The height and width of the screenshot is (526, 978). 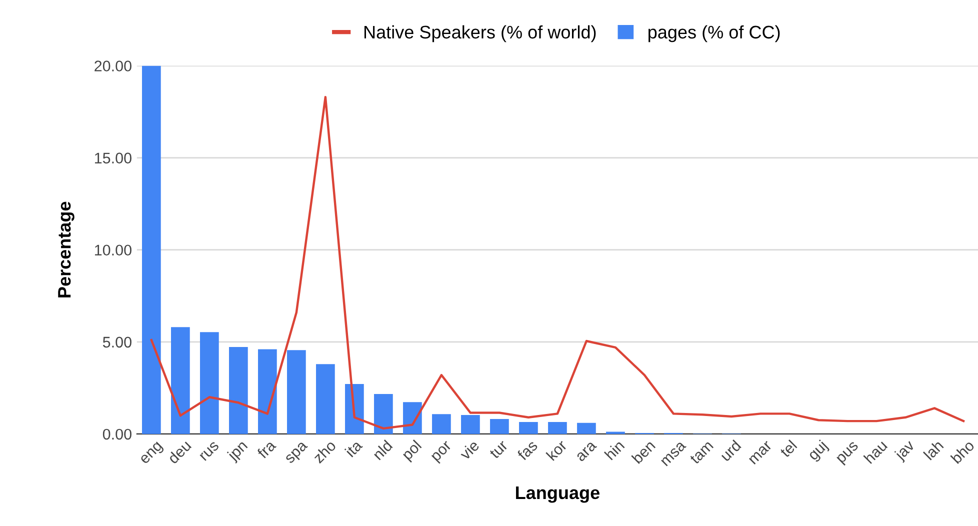 What do you see at coordinates (442, 452) in the screenshot?
I see `x-tick-label: por` at bounding box center [442, 452].